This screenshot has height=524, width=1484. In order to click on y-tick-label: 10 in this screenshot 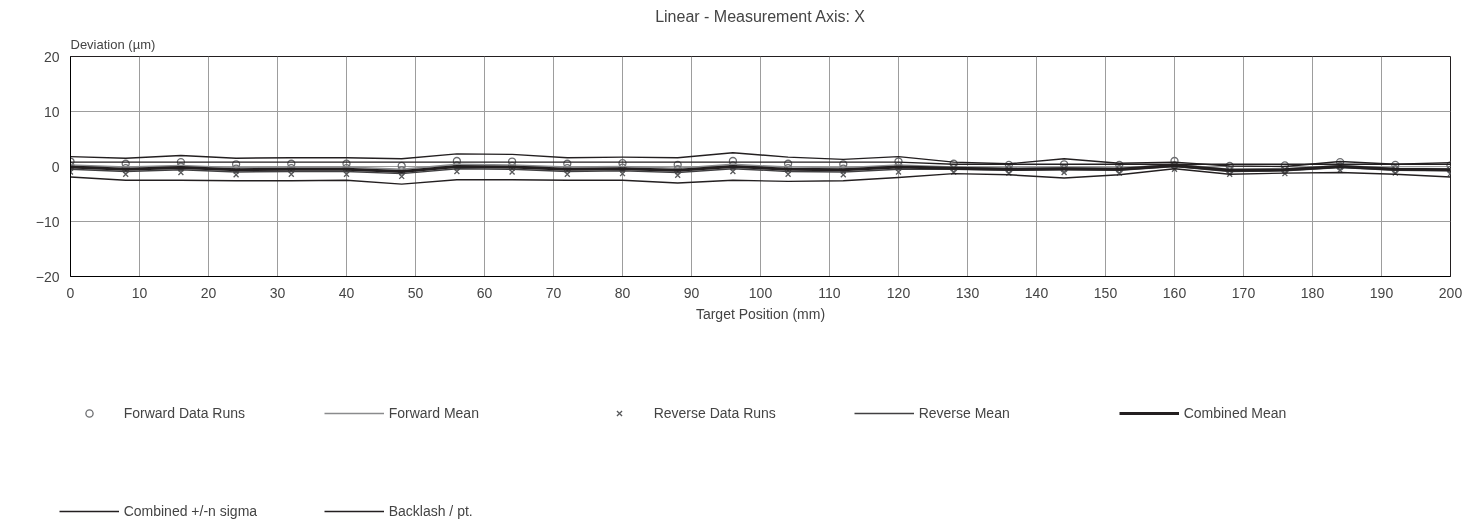, I will do `click(51, 111)`.